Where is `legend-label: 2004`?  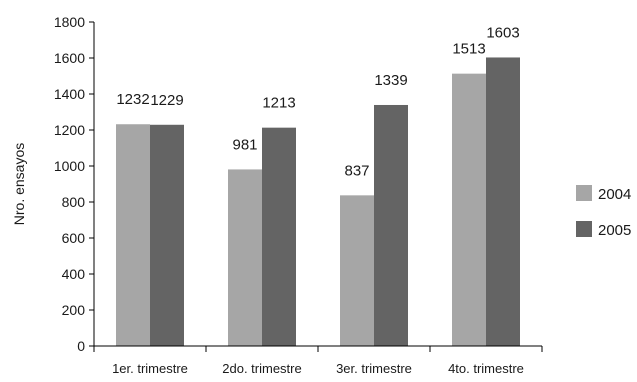
legend-label: 2004 is located at coordinates (614, 194).